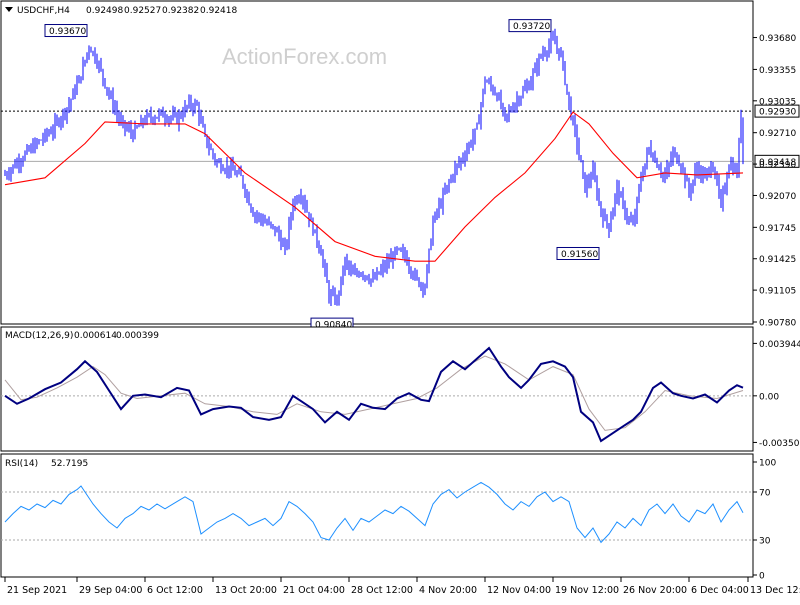 Image resolution: width=800 pixels, height=605 pixels. What do you see at coordinates (519, 590) in the screenshot?
I see `time-tick-label: 12 Nov 04:00` at bounding box center [519, 590].